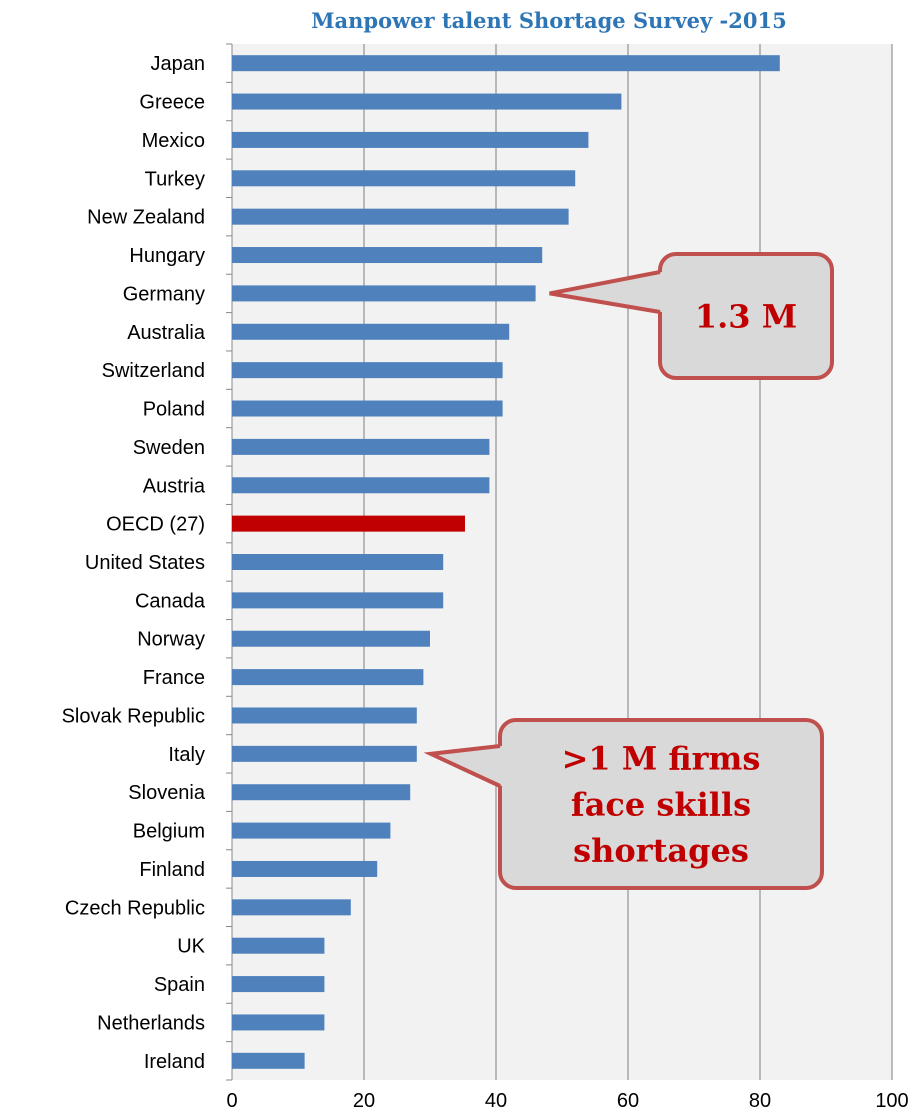 The image size is (918, 1112). Describe the element at coordinates (174, 678) in the screenshot. I see `category-label: France` at that location.